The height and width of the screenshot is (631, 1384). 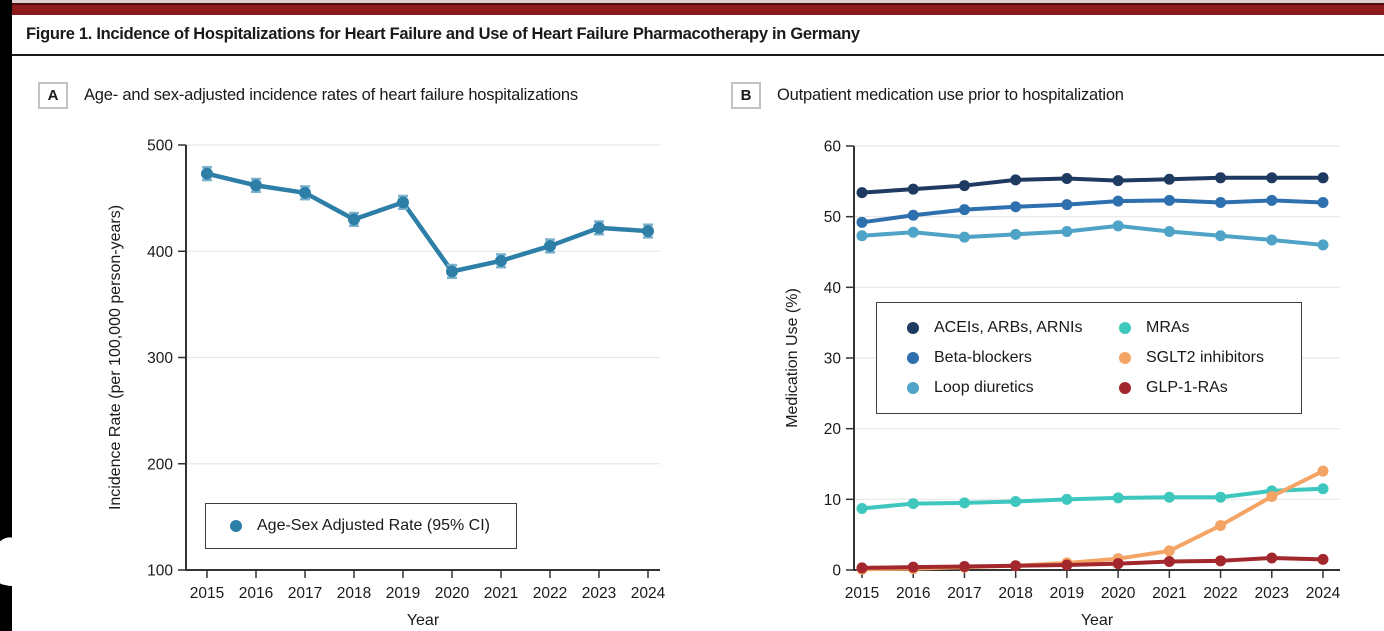 What do you see at coordinates (833, 147) in the screenshot?
I see `svg-text: 60` at bounding box center [833, 147].